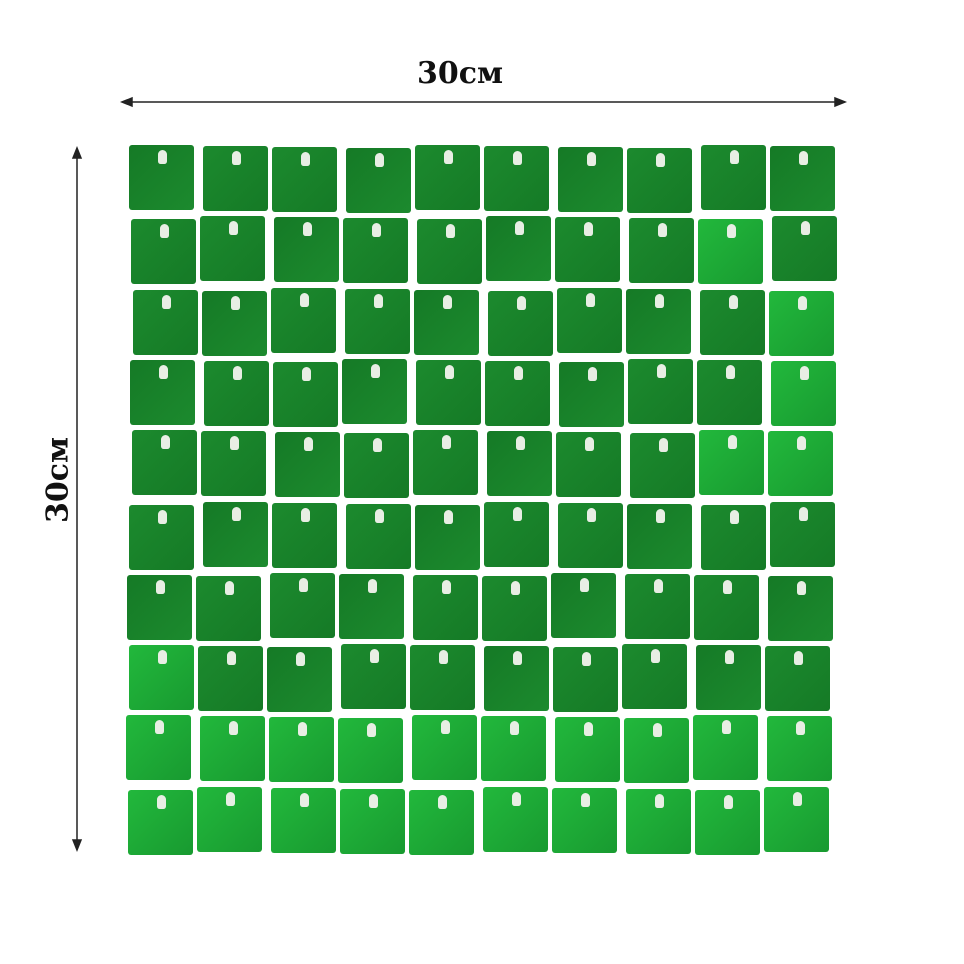 This screenshot has height=964, width=964. Describe the element at coordinates (460, 73) in the screenshot. I see `width-label: 30см` at that location.